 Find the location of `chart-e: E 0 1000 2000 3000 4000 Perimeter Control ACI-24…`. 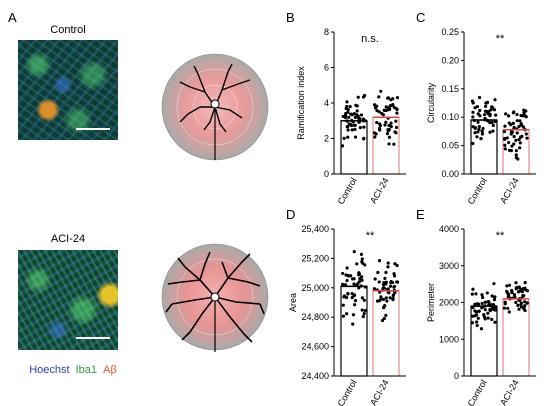

chart-e: E 0 1000 2000 3000 4000 Perimeter Control ACI-24… is located at coordinates (476, 306).